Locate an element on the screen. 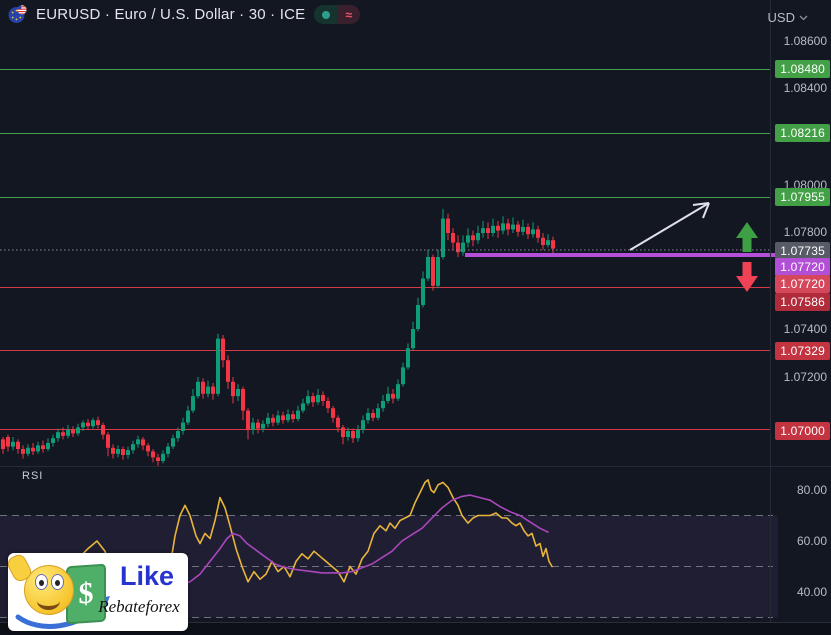  price-axis-badge: 1.07586 is located at coordinates (802, 302).